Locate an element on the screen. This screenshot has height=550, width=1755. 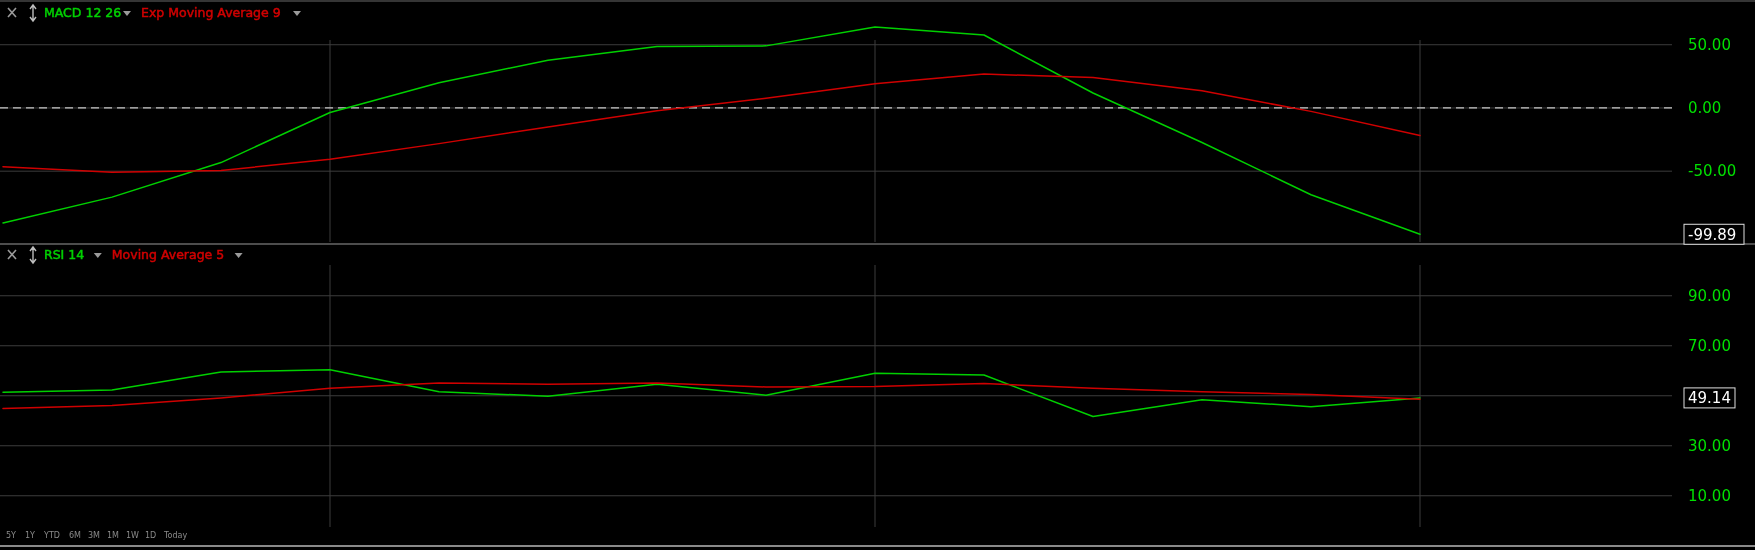
text: RSI 14 is located at coordinates (64, 254).